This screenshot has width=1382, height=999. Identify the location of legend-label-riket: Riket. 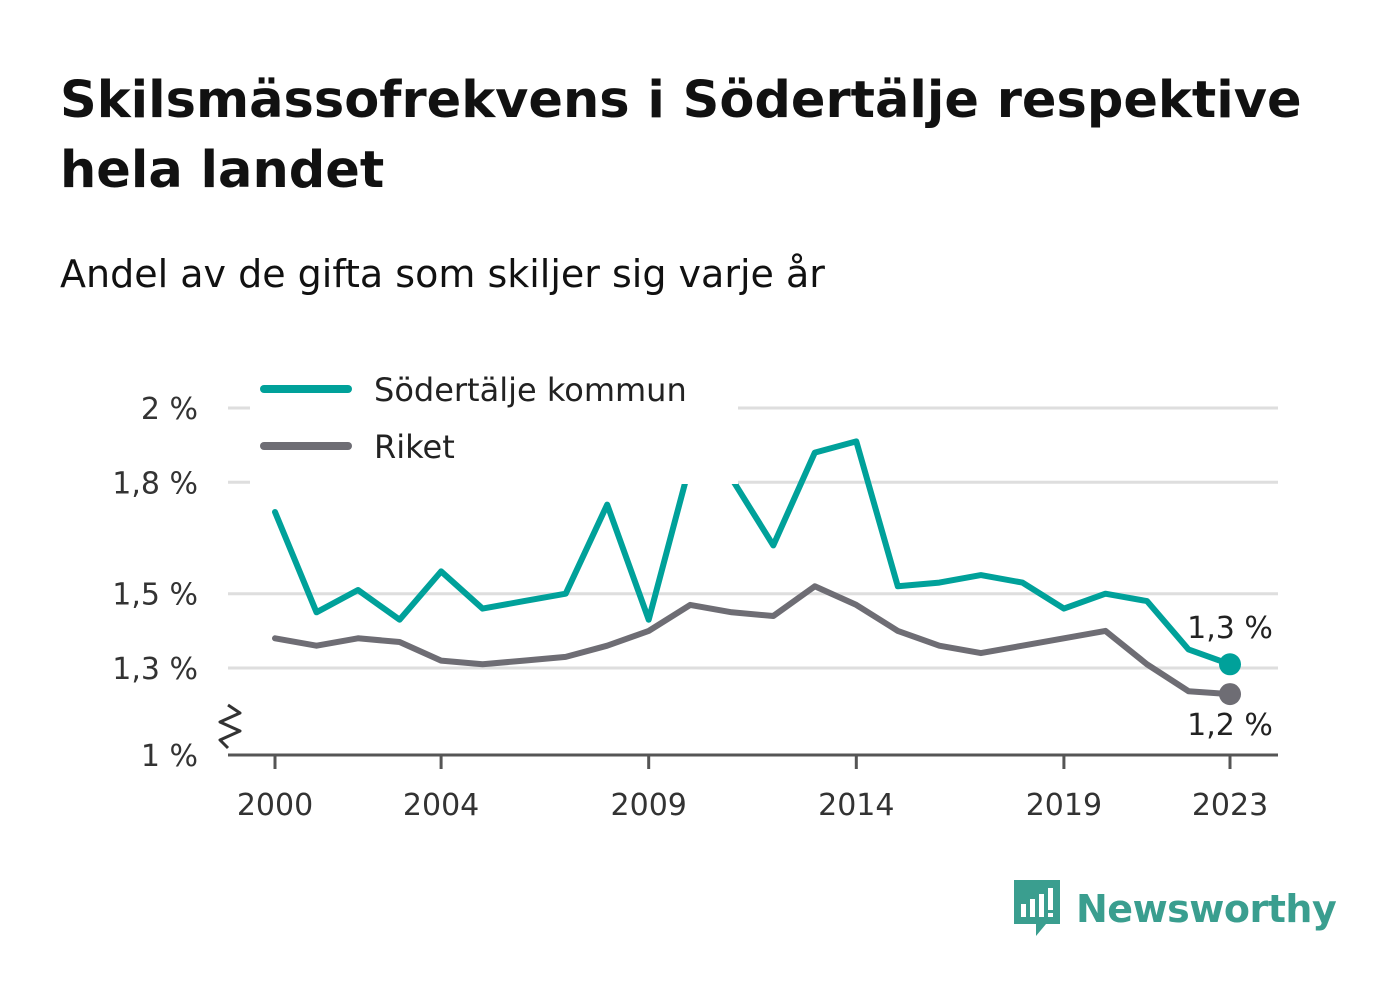
(414, 447).